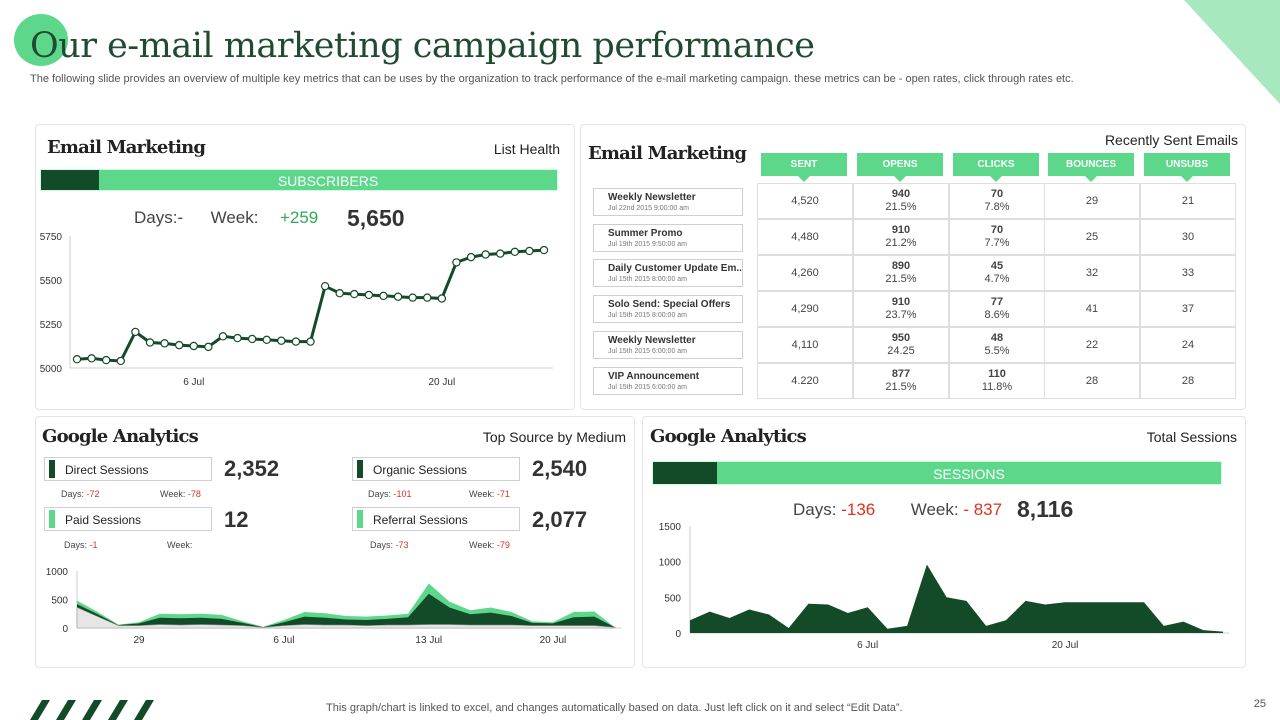 This screenshot has height=720, width=1280. What do you see at coordinates (65, 629) in the screenshot?
I see `source-y-tick: 0` at bounding box center [65, 629].